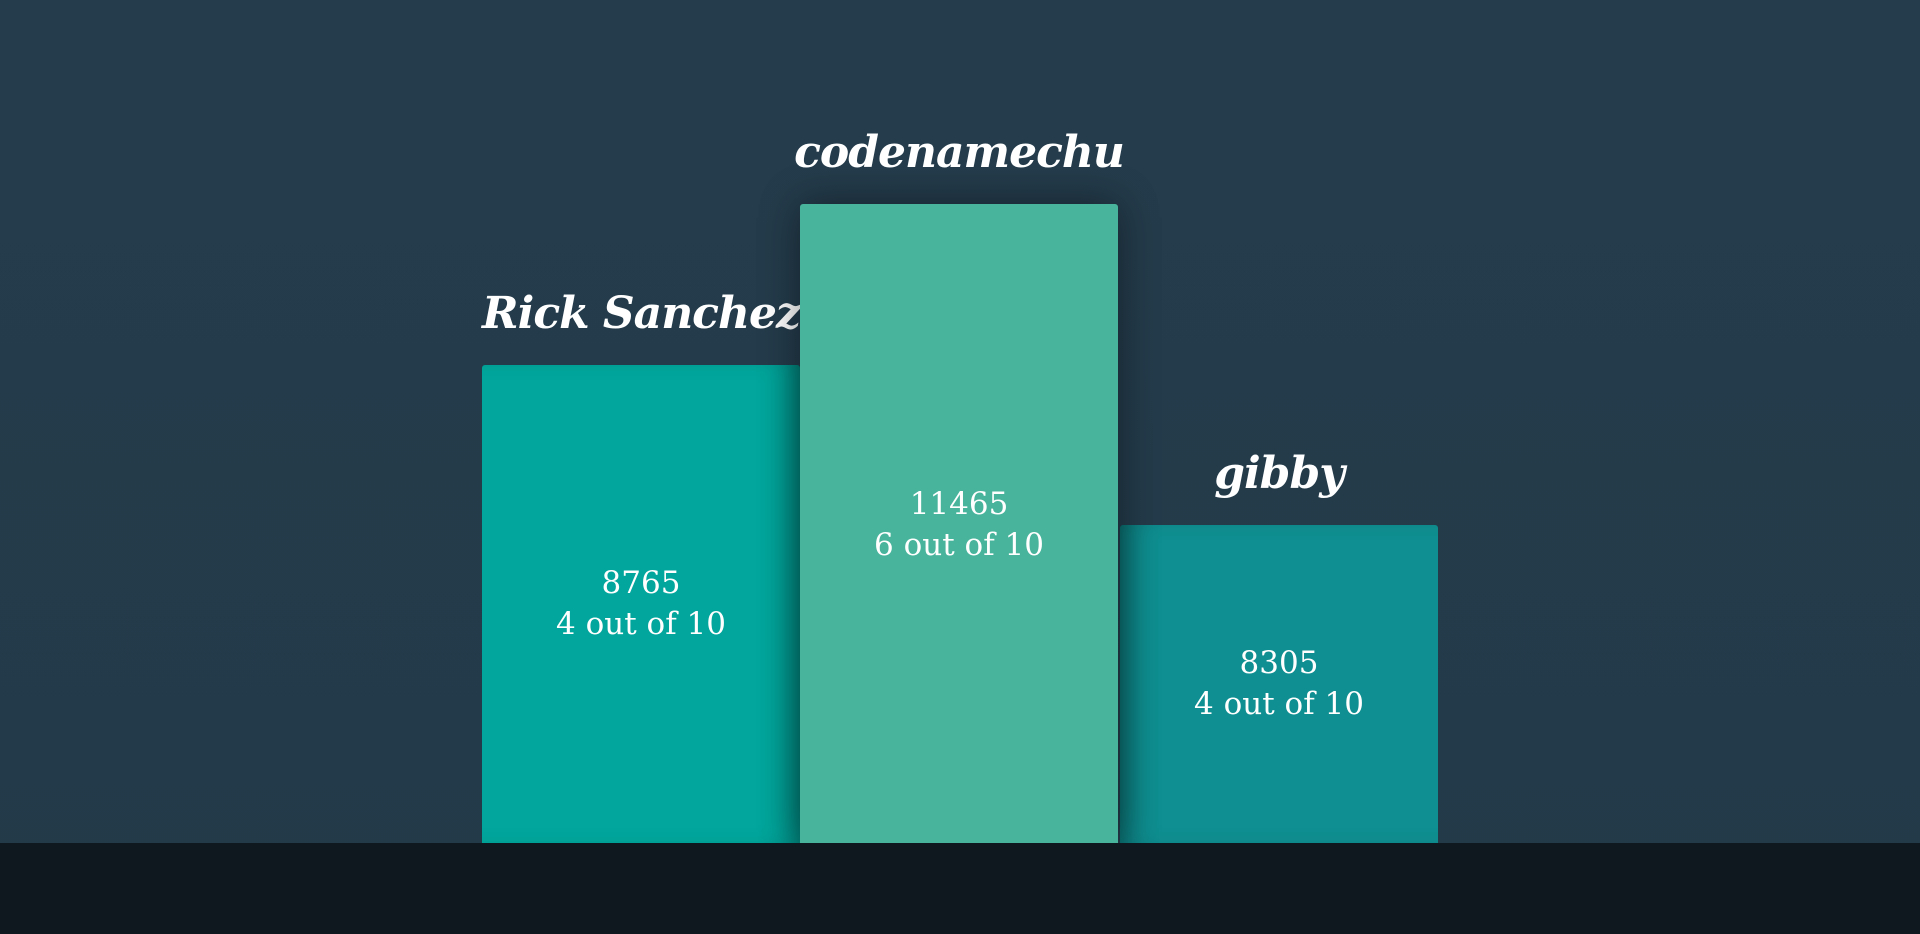  What do you see at coordinates (641, 624) in the screenshot?
I see `player-rating-second: 4 out of 10` at bounding box center [641, 624].